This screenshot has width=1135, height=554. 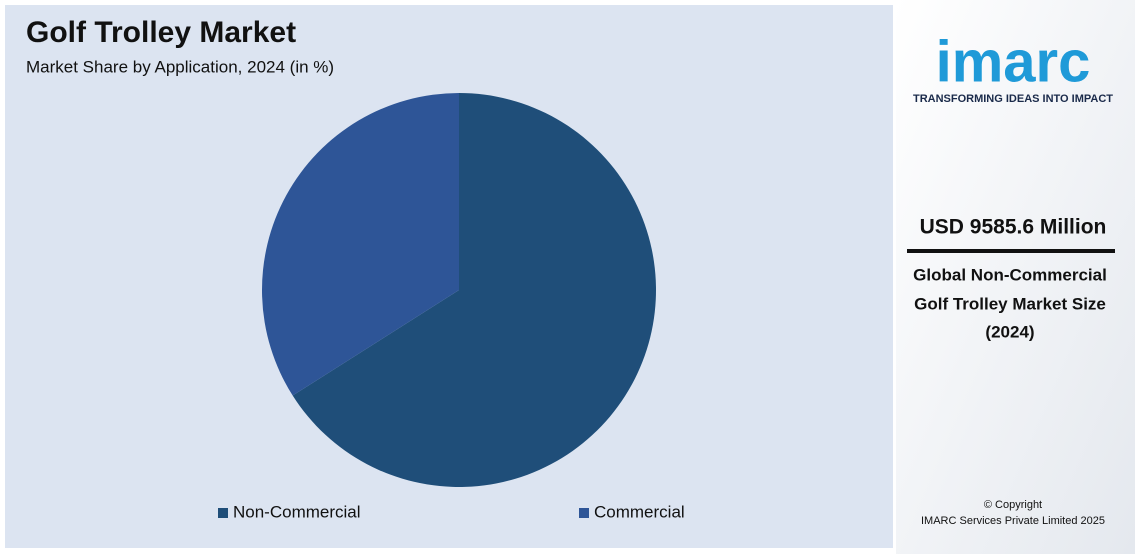 What do you see at coordinates (180, 66) in the screenshot?
I see `chart-subtitle: Market Share by Application, 2024 (in %)` at bounding box center [180, 66].